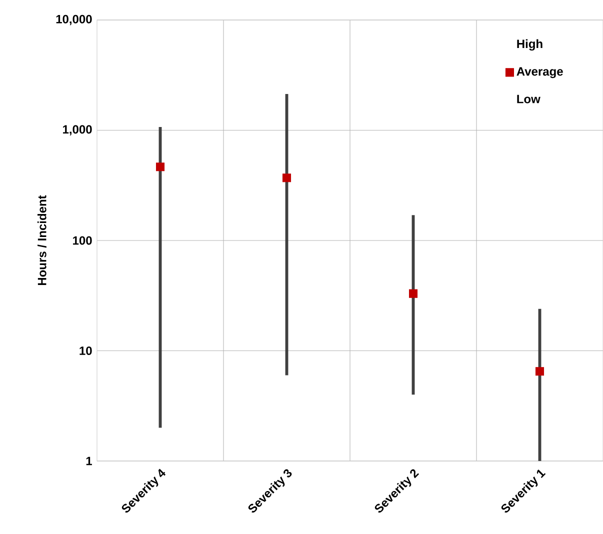 This screenshot has height=534, width=603. What do you see at coordinates (42, 240) in the screenshot?
I see `y-axis-title: Hours / Incident` at bounding box center [42, 240].